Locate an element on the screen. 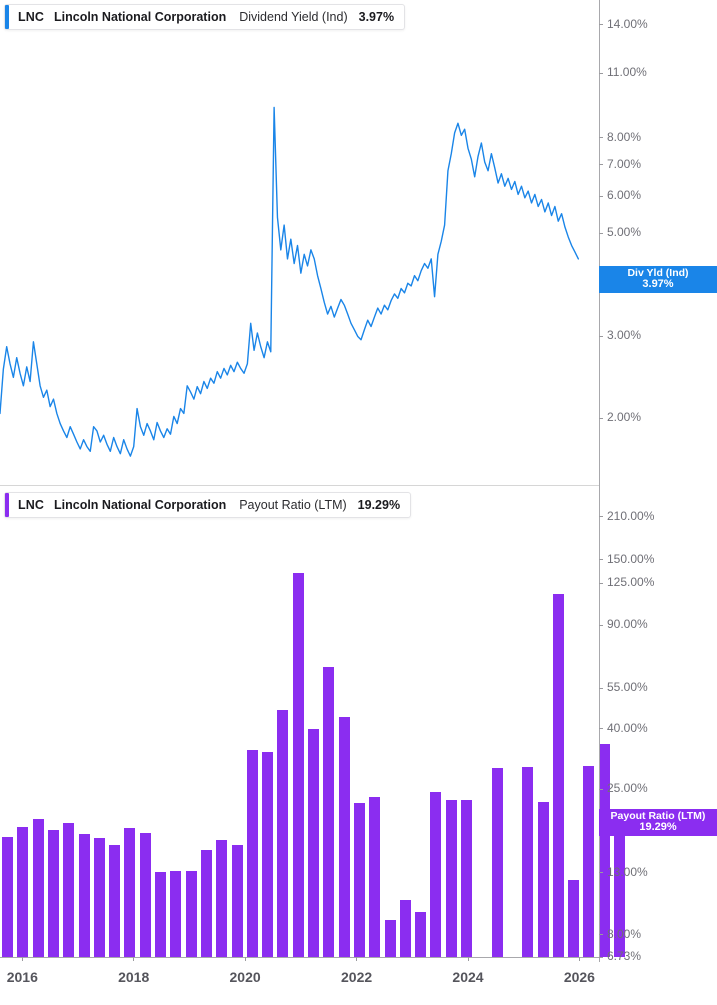  x-axis-line is located at coordinates (299, 957).